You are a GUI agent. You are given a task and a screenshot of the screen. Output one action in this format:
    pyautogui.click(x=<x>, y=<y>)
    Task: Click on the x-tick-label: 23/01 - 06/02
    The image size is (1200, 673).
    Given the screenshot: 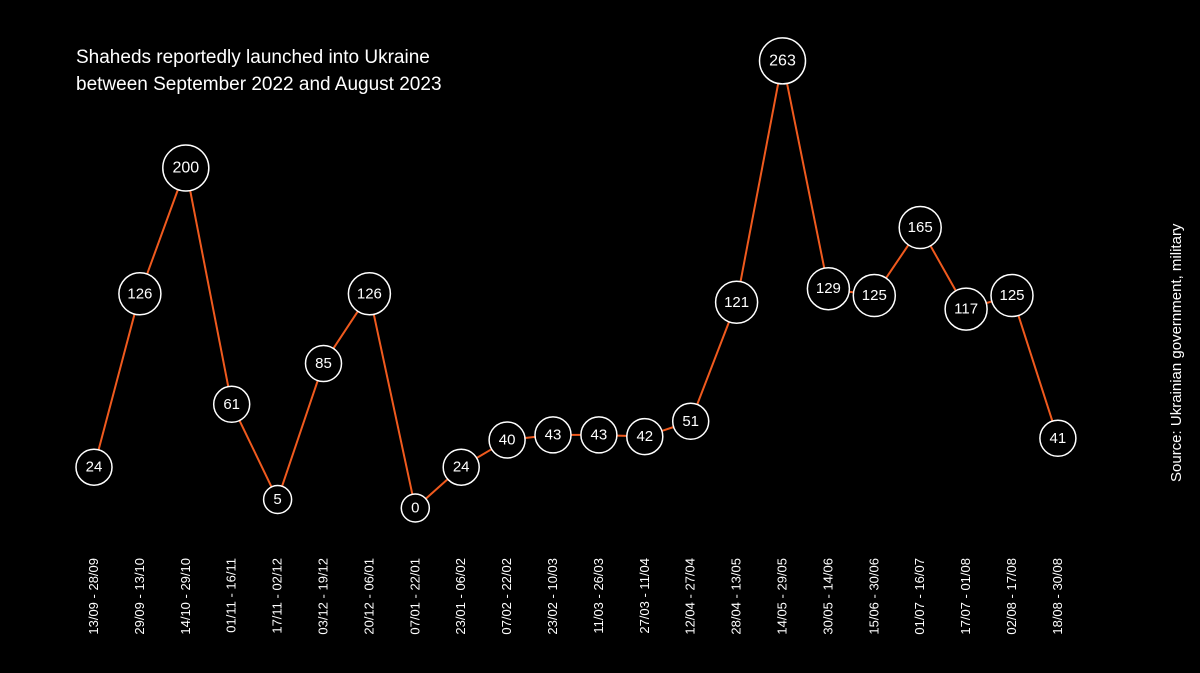 What is the action you would take?
    pyautogui.click(x=460, y=596)
    